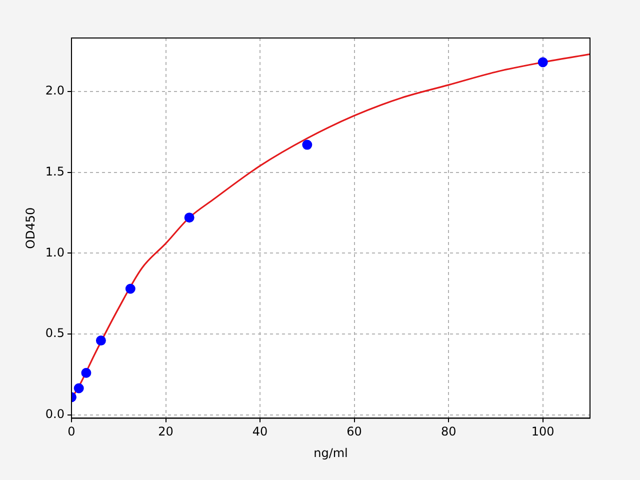  Describe the element at coordinates (30, 228) in the screenshot. I see `y-axis-title: OD450` at that location.